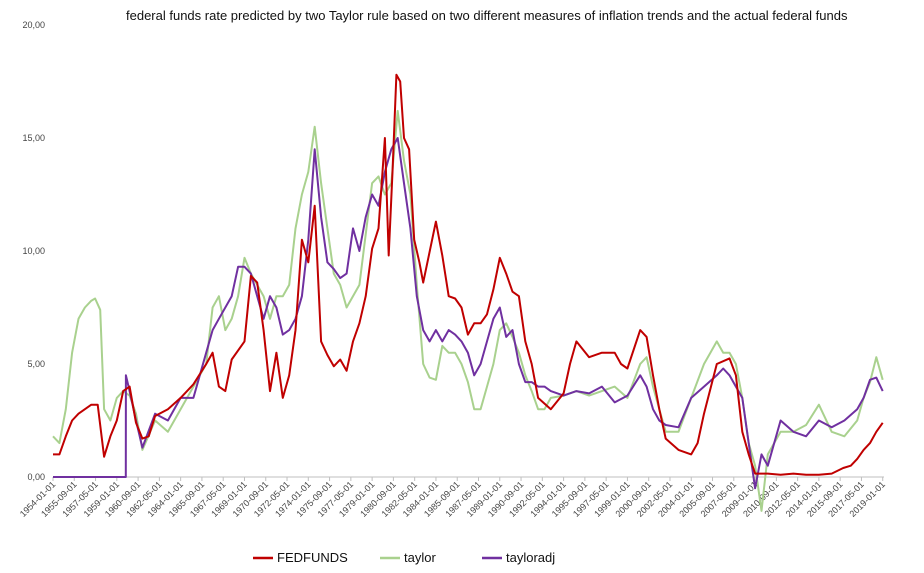  I want to click on y-axis-ticks: 0,00 5,00 10,00 15,00 20,00, so click(33, 251).